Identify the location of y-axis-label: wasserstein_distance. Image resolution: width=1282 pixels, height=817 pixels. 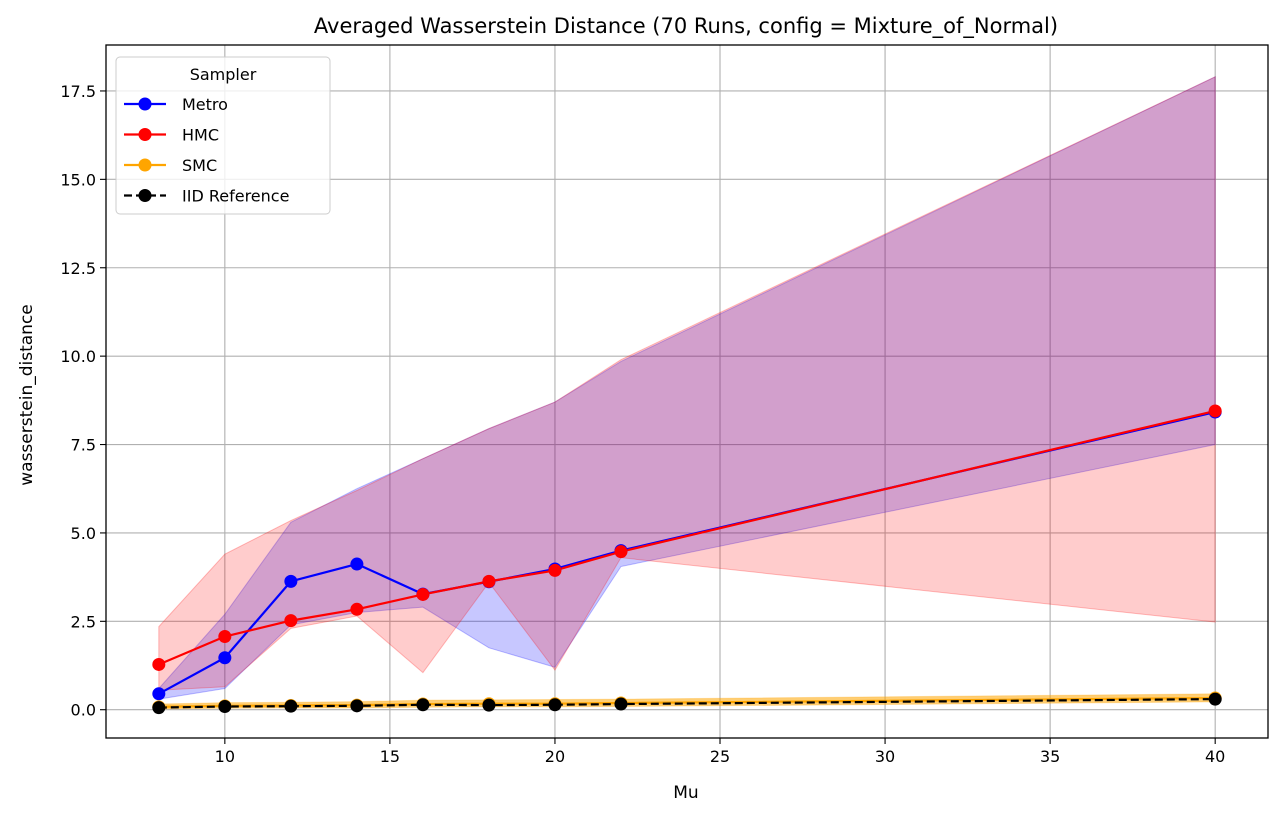
(27, 395).